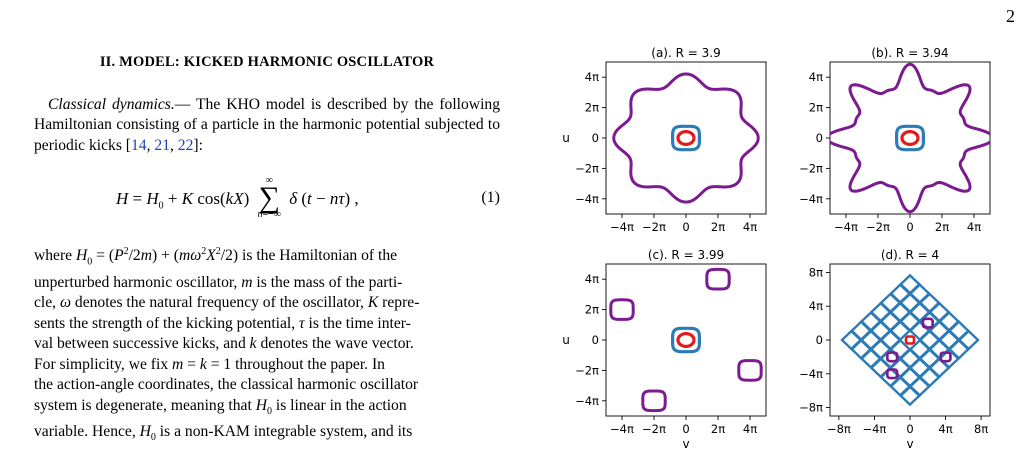 Image resolution: width=1029 pixels, height=473 pixels. What do you see at coordinates (592, 108) in the screenshot?
I see `ytick-label-0-1: 2π` at bounding box center [592, 108].